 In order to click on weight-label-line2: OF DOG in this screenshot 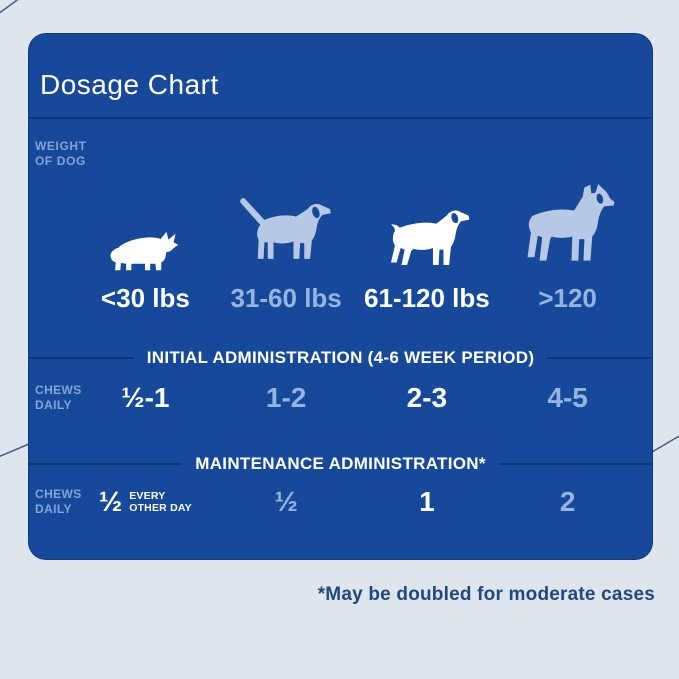, I will do `click(60, 161)`.